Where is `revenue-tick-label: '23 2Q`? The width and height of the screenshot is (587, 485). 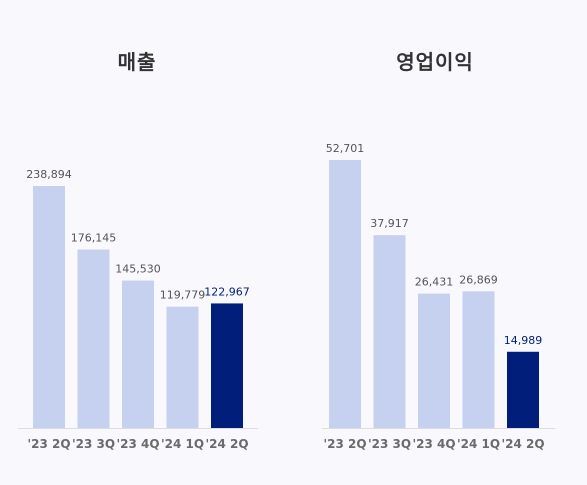 revenue-tick-label: '23 2Q is located at coordinates (48, 444).